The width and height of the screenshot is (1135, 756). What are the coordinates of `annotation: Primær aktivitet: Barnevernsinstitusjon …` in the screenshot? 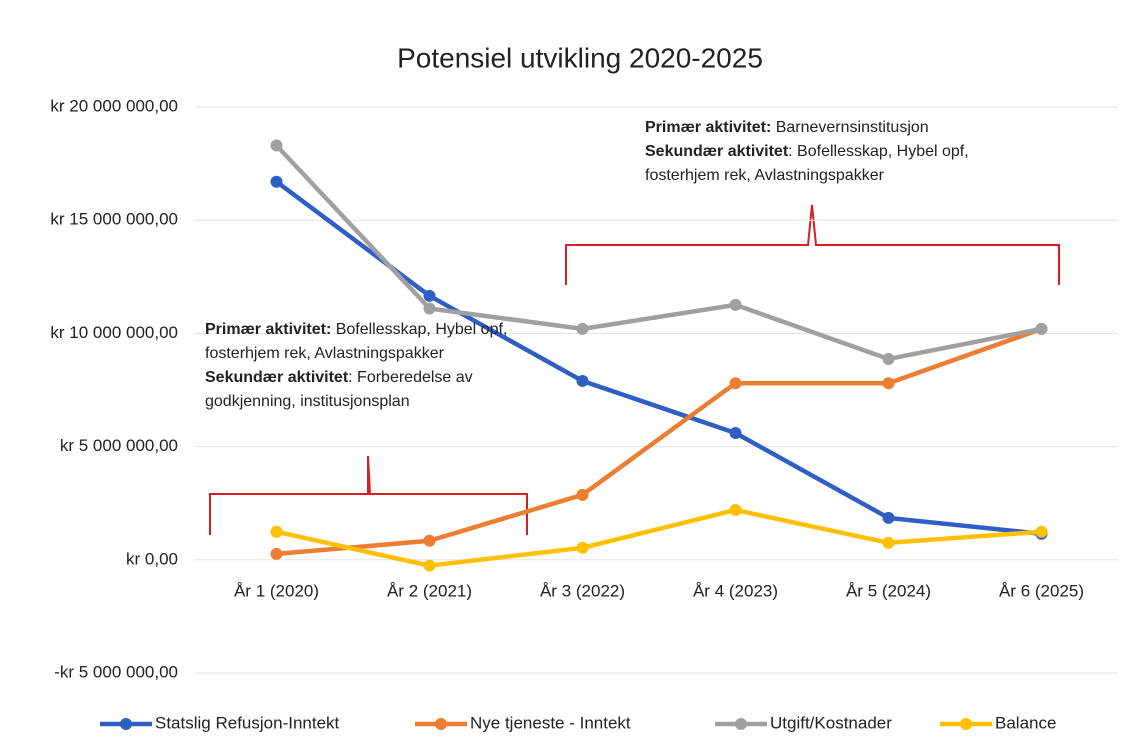 It's located at (810, 152).